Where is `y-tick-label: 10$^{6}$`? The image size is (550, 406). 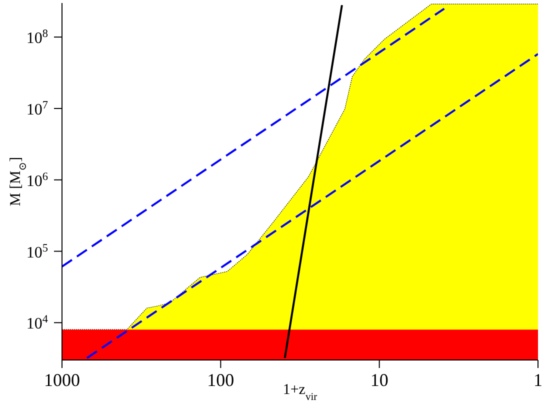
y-tick-label: 10$^{6}$ is located at coordinates (37, 180).